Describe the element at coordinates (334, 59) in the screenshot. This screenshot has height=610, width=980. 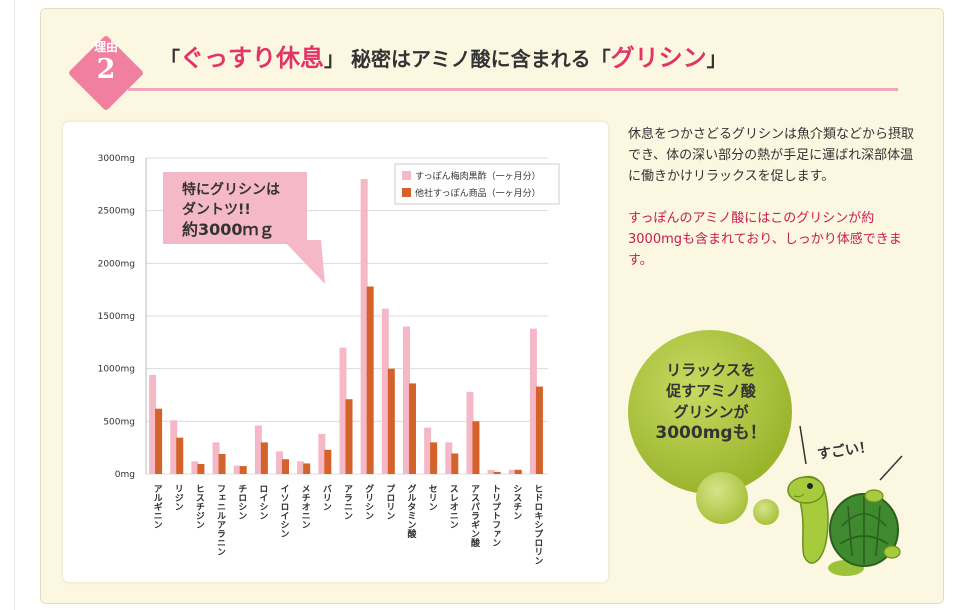
I see `title-close-bracket: 」` at that location.